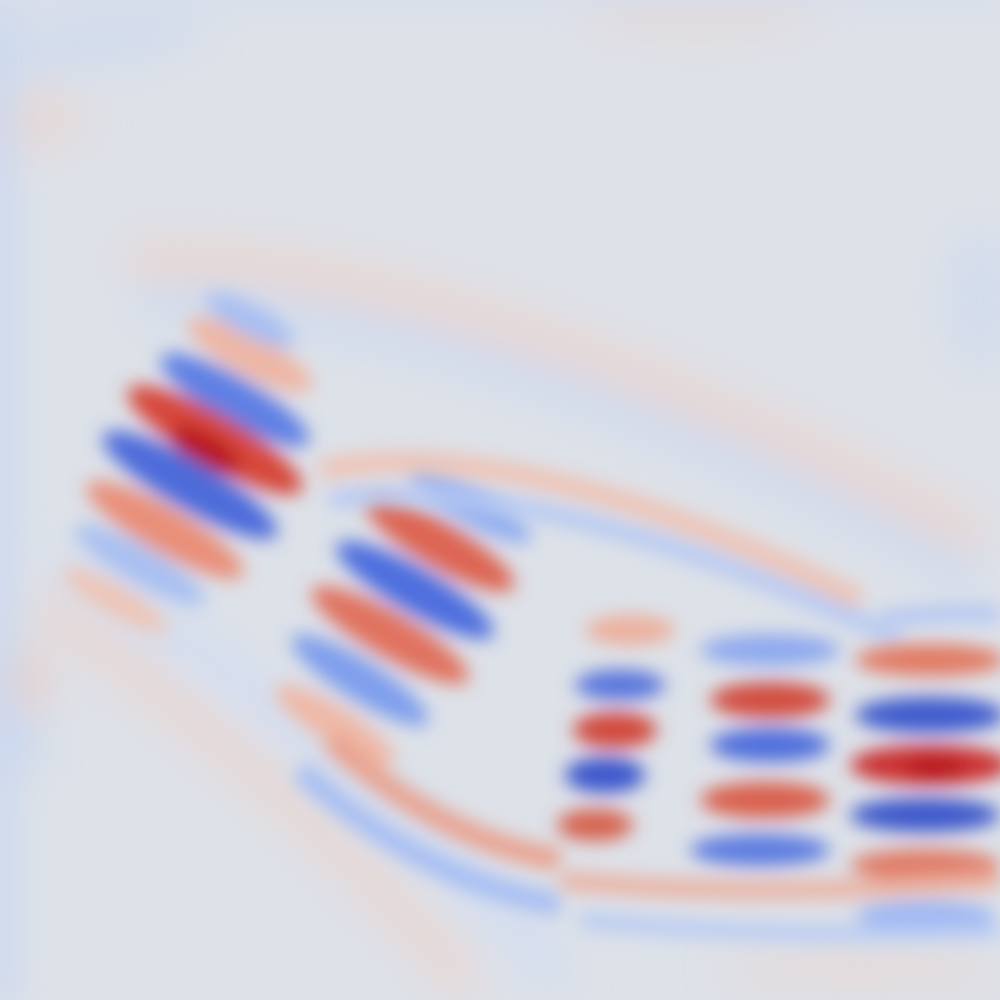  What do you see at coordinates (418, 691) in the screenshot?
I see `middle-lobe-stripes` at bounding box center [418, 691].